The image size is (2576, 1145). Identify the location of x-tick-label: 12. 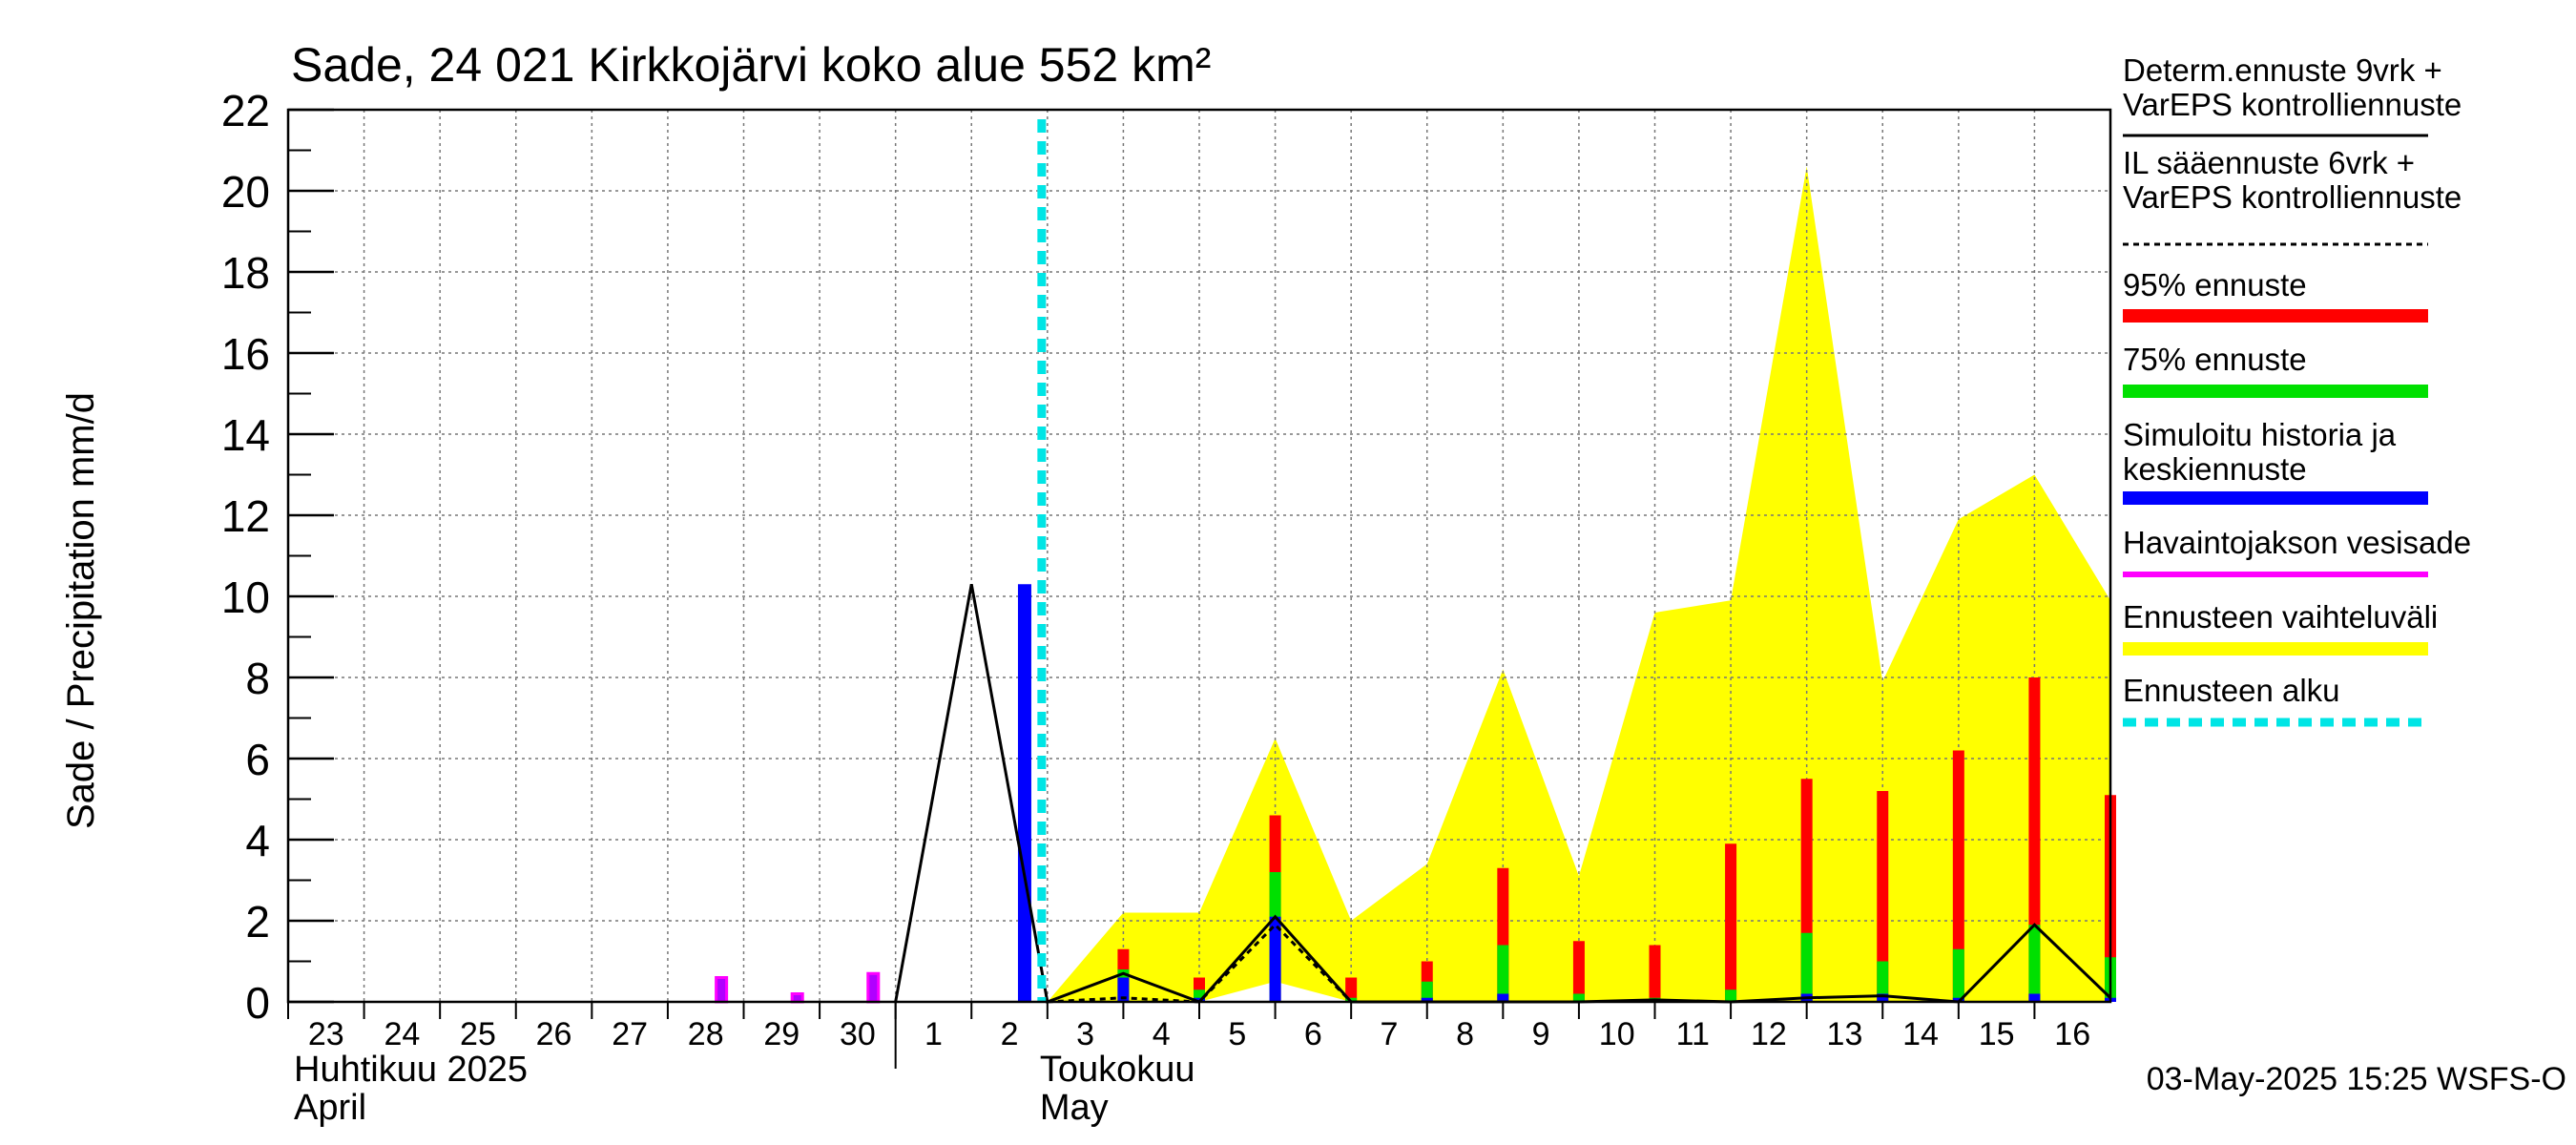
(1769, 1034).